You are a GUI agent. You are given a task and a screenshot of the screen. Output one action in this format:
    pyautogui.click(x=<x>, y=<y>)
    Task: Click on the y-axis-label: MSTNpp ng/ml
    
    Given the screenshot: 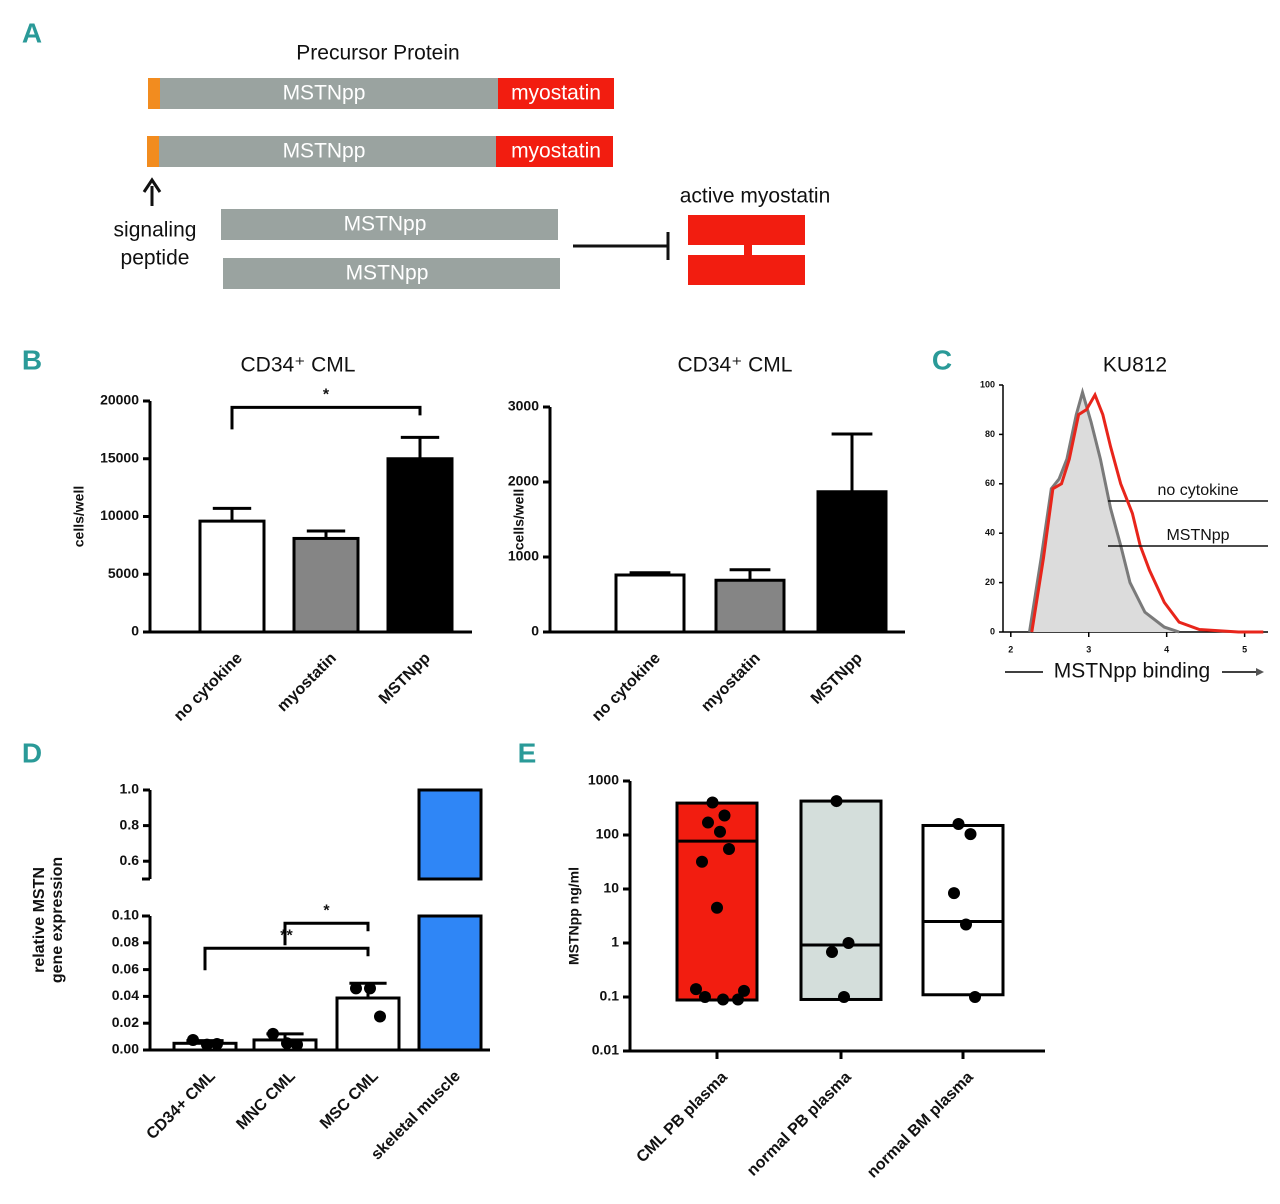 What is the action you would take?
    pyautogui.click(x=574, y=916)
    